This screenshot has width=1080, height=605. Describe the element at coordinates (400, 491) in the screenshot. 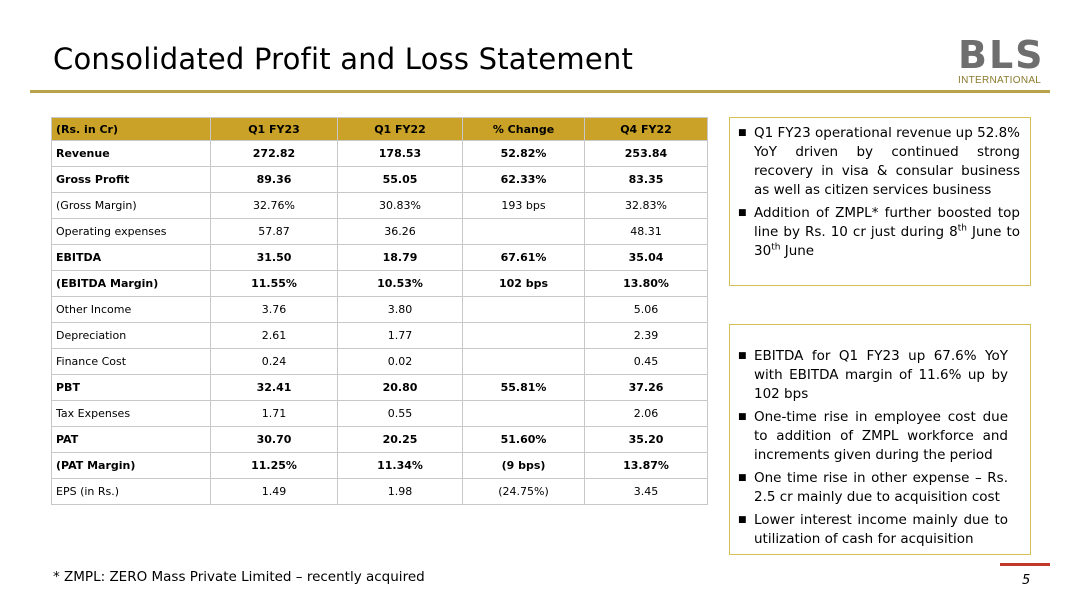

I see `table-cell: 1.98` at that location.